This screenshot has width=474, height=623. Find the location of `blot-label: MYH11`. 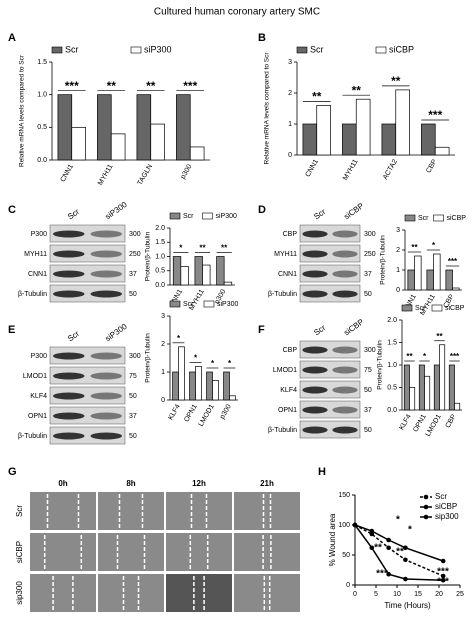

blot-label: MYH11 is located at coordinates (35, 254).